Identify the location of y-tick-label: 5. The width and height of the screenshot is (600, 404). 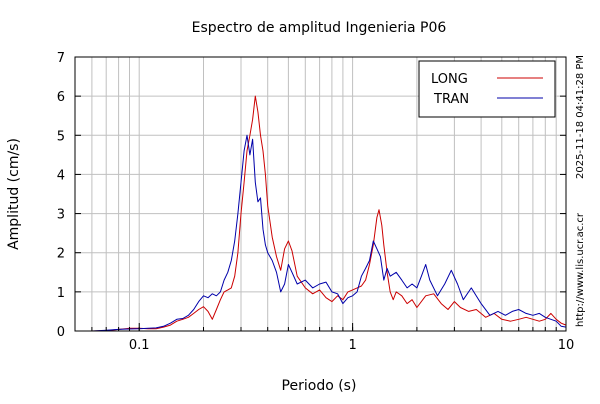
(61, 136).